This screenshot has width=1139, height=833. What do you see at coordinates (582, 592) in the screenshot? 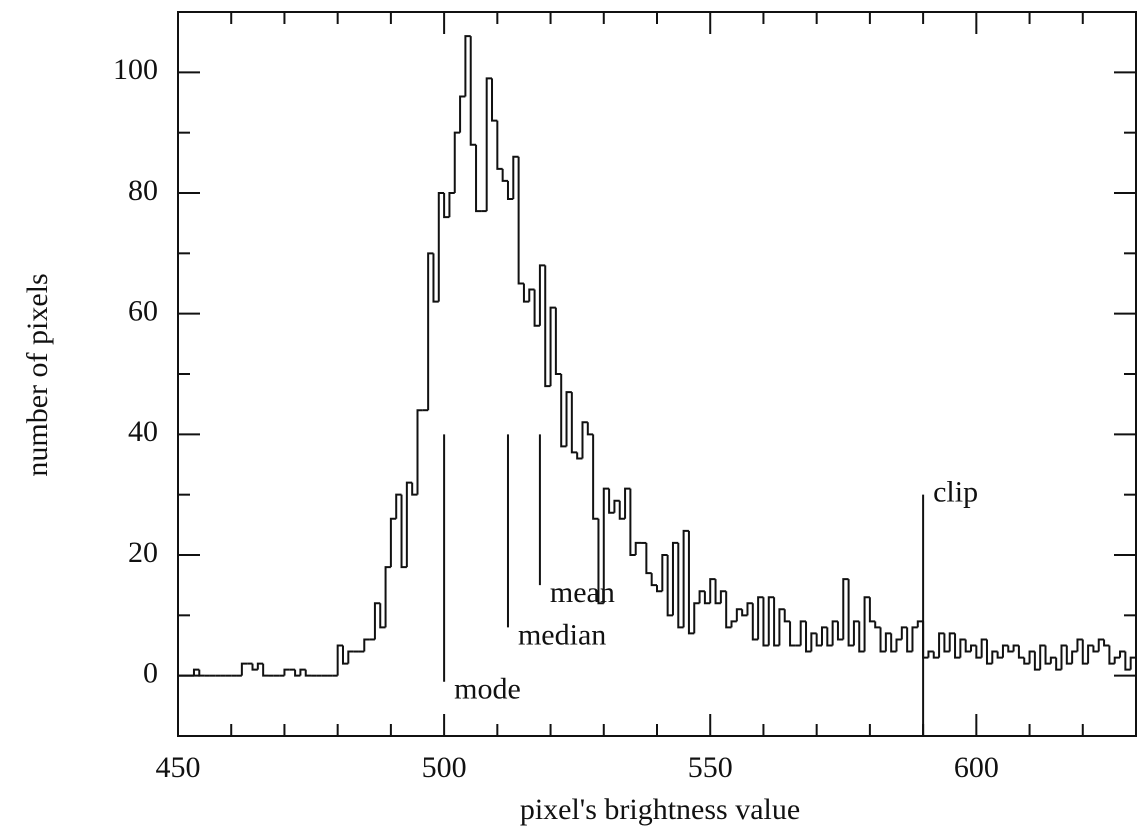
I see `annotation-label: mean` at bounding box center [582, 592].